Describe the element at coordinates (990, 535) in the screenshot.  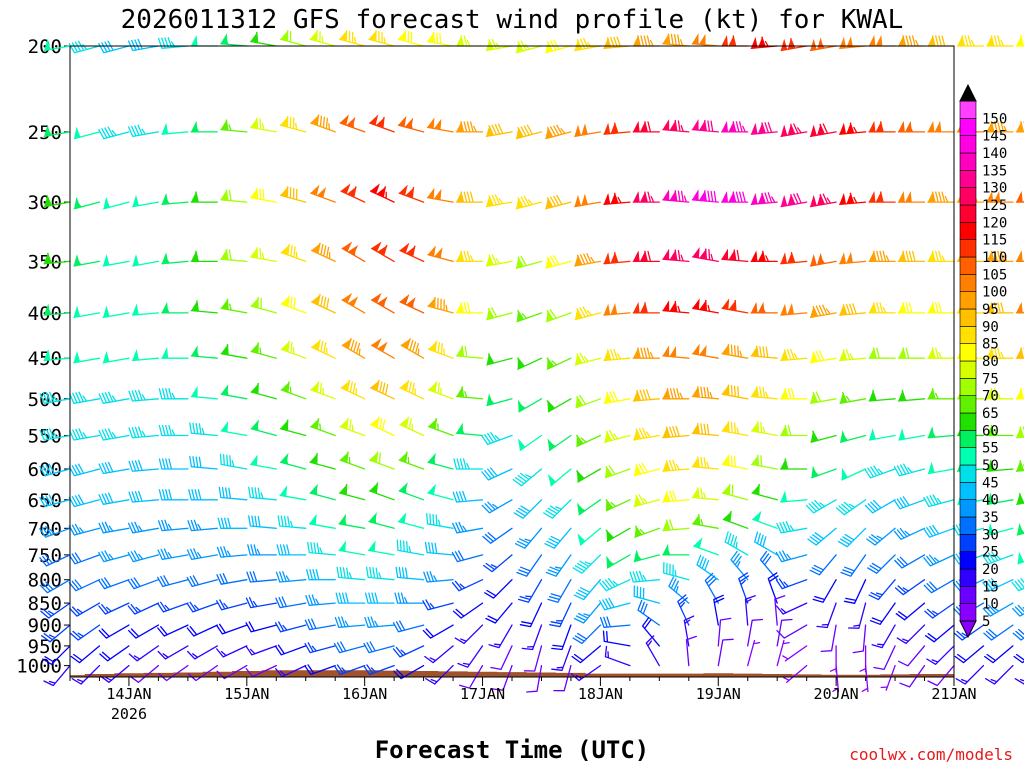
I see `colorbar-label: 30` at that location.